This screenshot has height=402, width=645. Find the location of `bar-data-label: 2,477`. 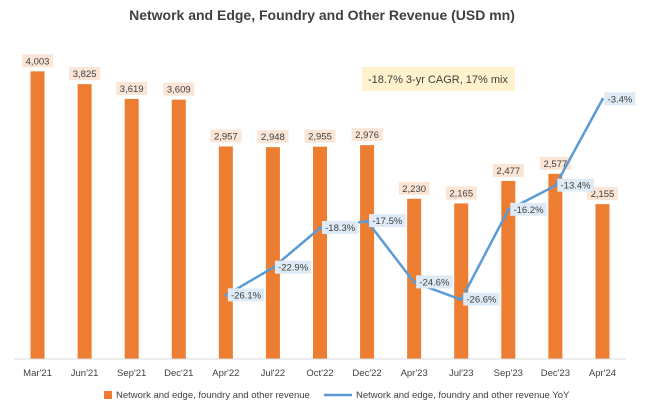

bar-data-label: 2,477 is located at coordinates (508, 171).